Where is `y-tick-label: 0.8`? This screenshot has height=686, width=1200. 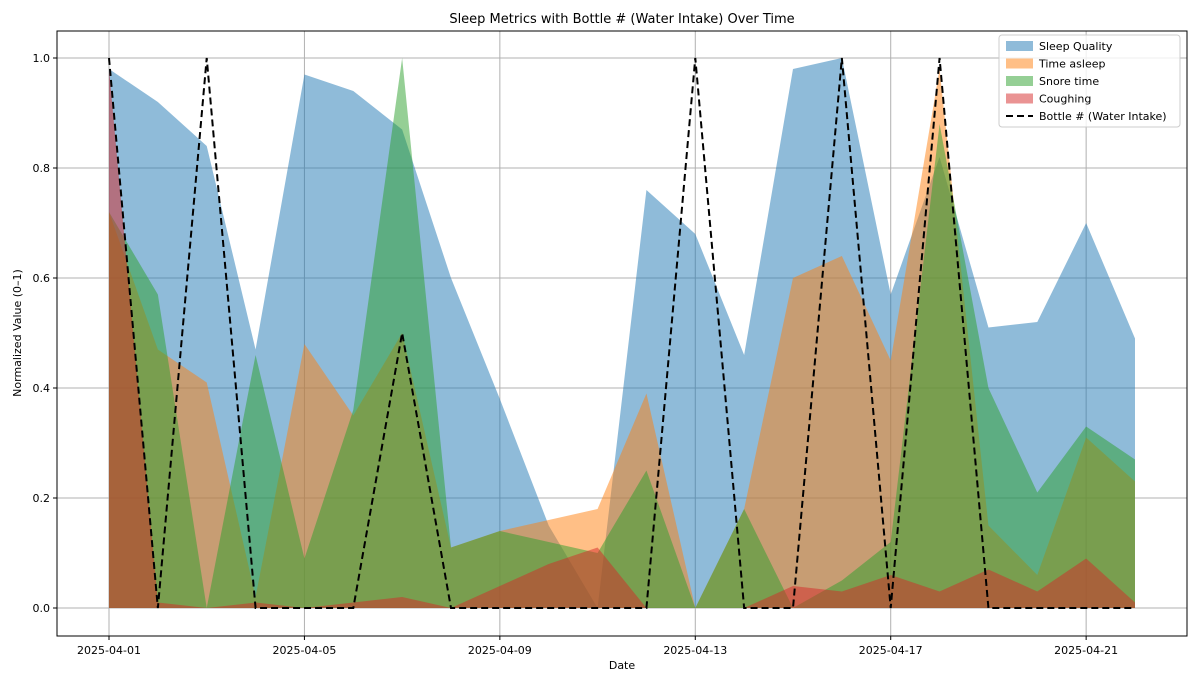 y-tick-label: 0.8 is located at coordinates (42, 168).